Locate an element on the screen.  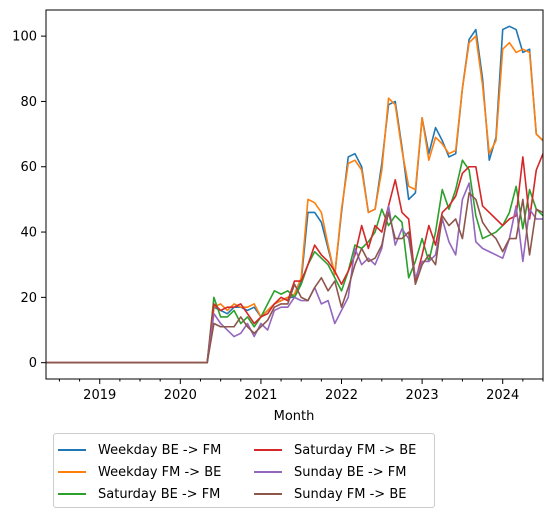
x-tick-label: 2024 is located at coordinates (502, 395).